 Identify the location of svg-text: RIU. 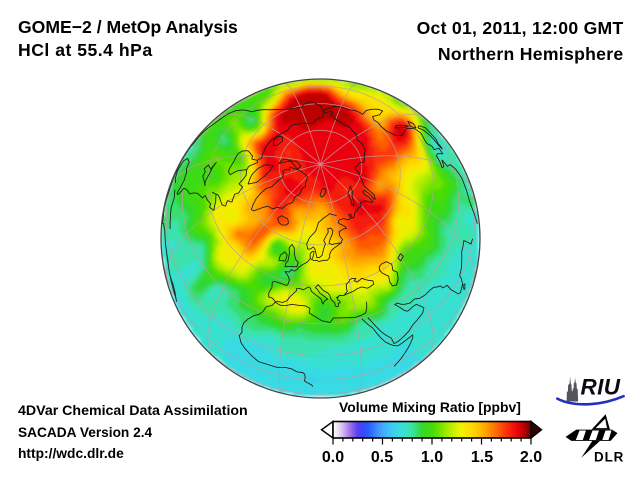
(601, 386).